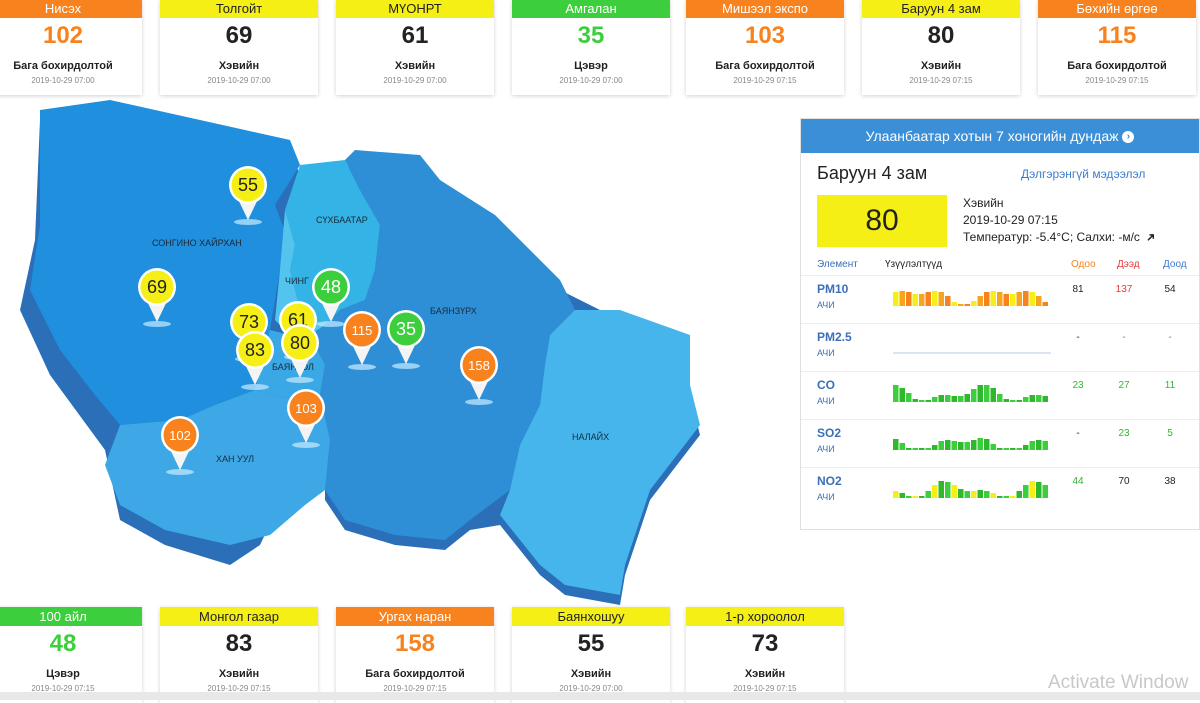 The height and width of the screenshot is (703, 1200). I want to click on aqi-status: Хэвийн, so click(983, 203).